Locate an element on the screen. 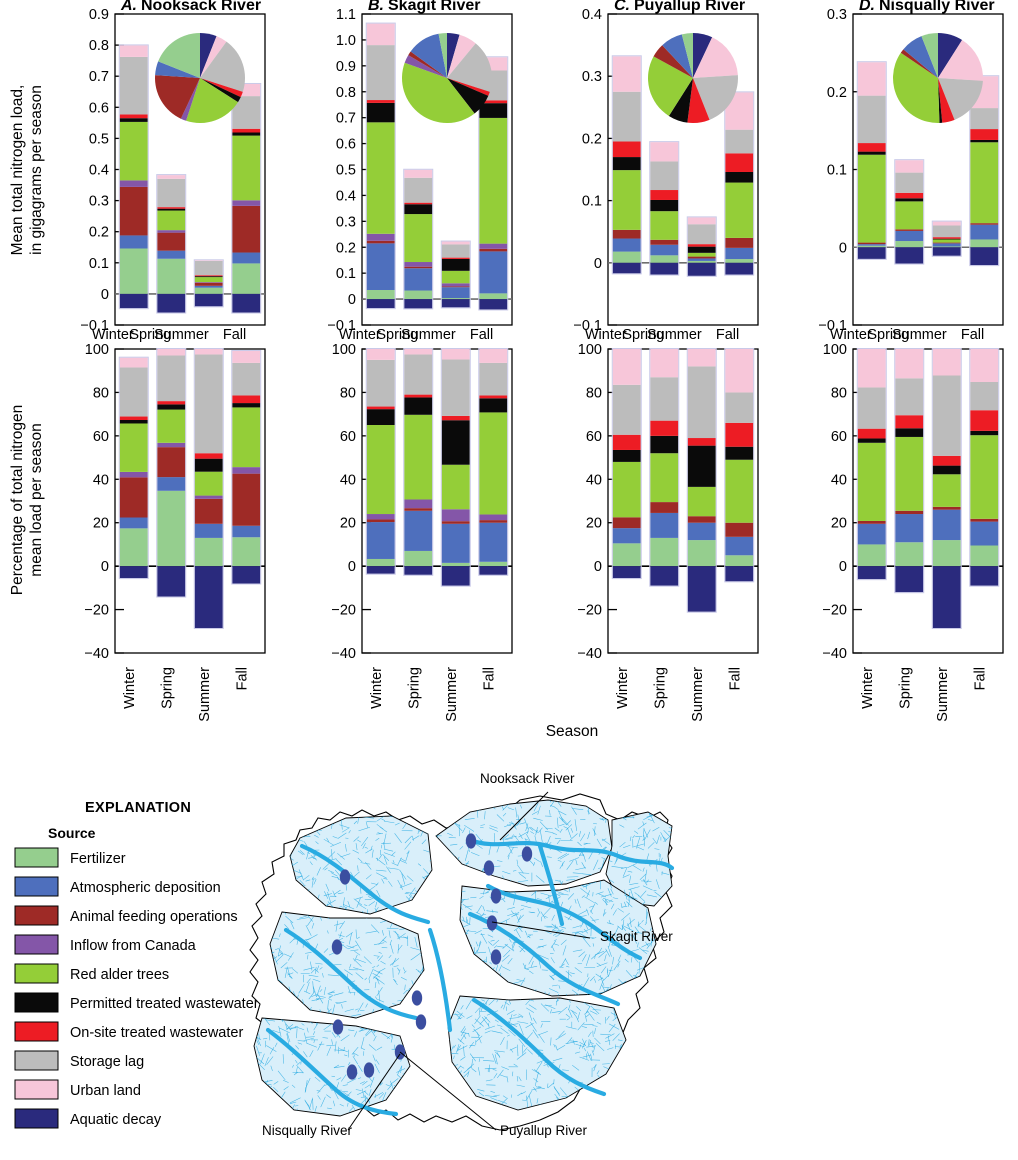 The height and width of the screenshot is (1160, 1018). pie-slice is located at coordinates (438, 93).